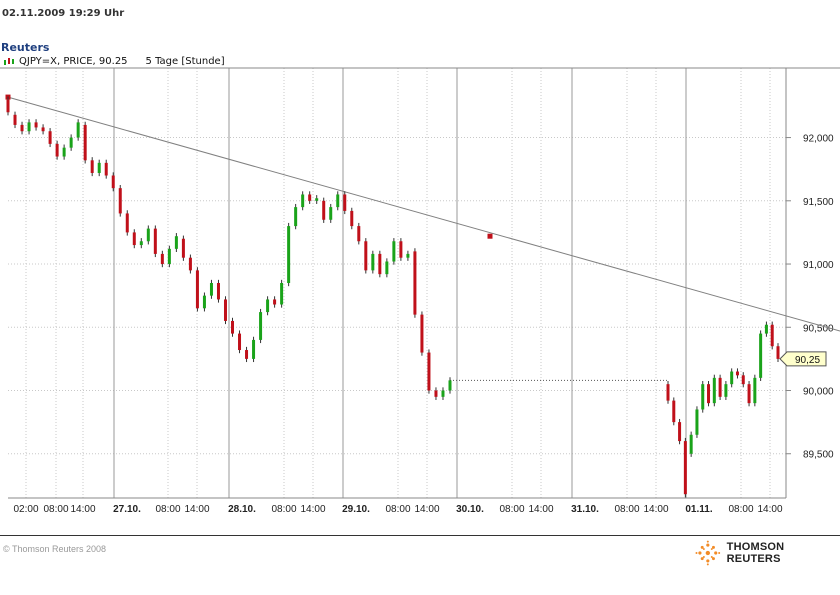 Image resolution: width=840 pixels, height=595 pixels. I want to click on x-tick-label: 02:00, so click(25, 509).